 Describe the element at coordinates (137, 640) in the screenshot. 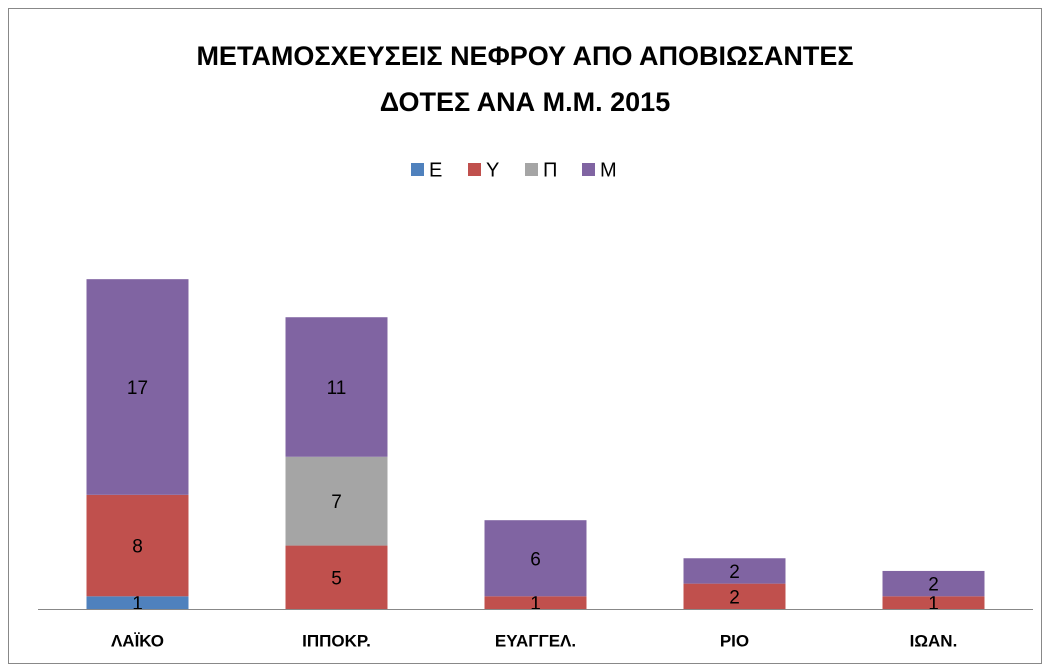

I see `x-tick-label: ΛΑΪΚΟ` at that location.